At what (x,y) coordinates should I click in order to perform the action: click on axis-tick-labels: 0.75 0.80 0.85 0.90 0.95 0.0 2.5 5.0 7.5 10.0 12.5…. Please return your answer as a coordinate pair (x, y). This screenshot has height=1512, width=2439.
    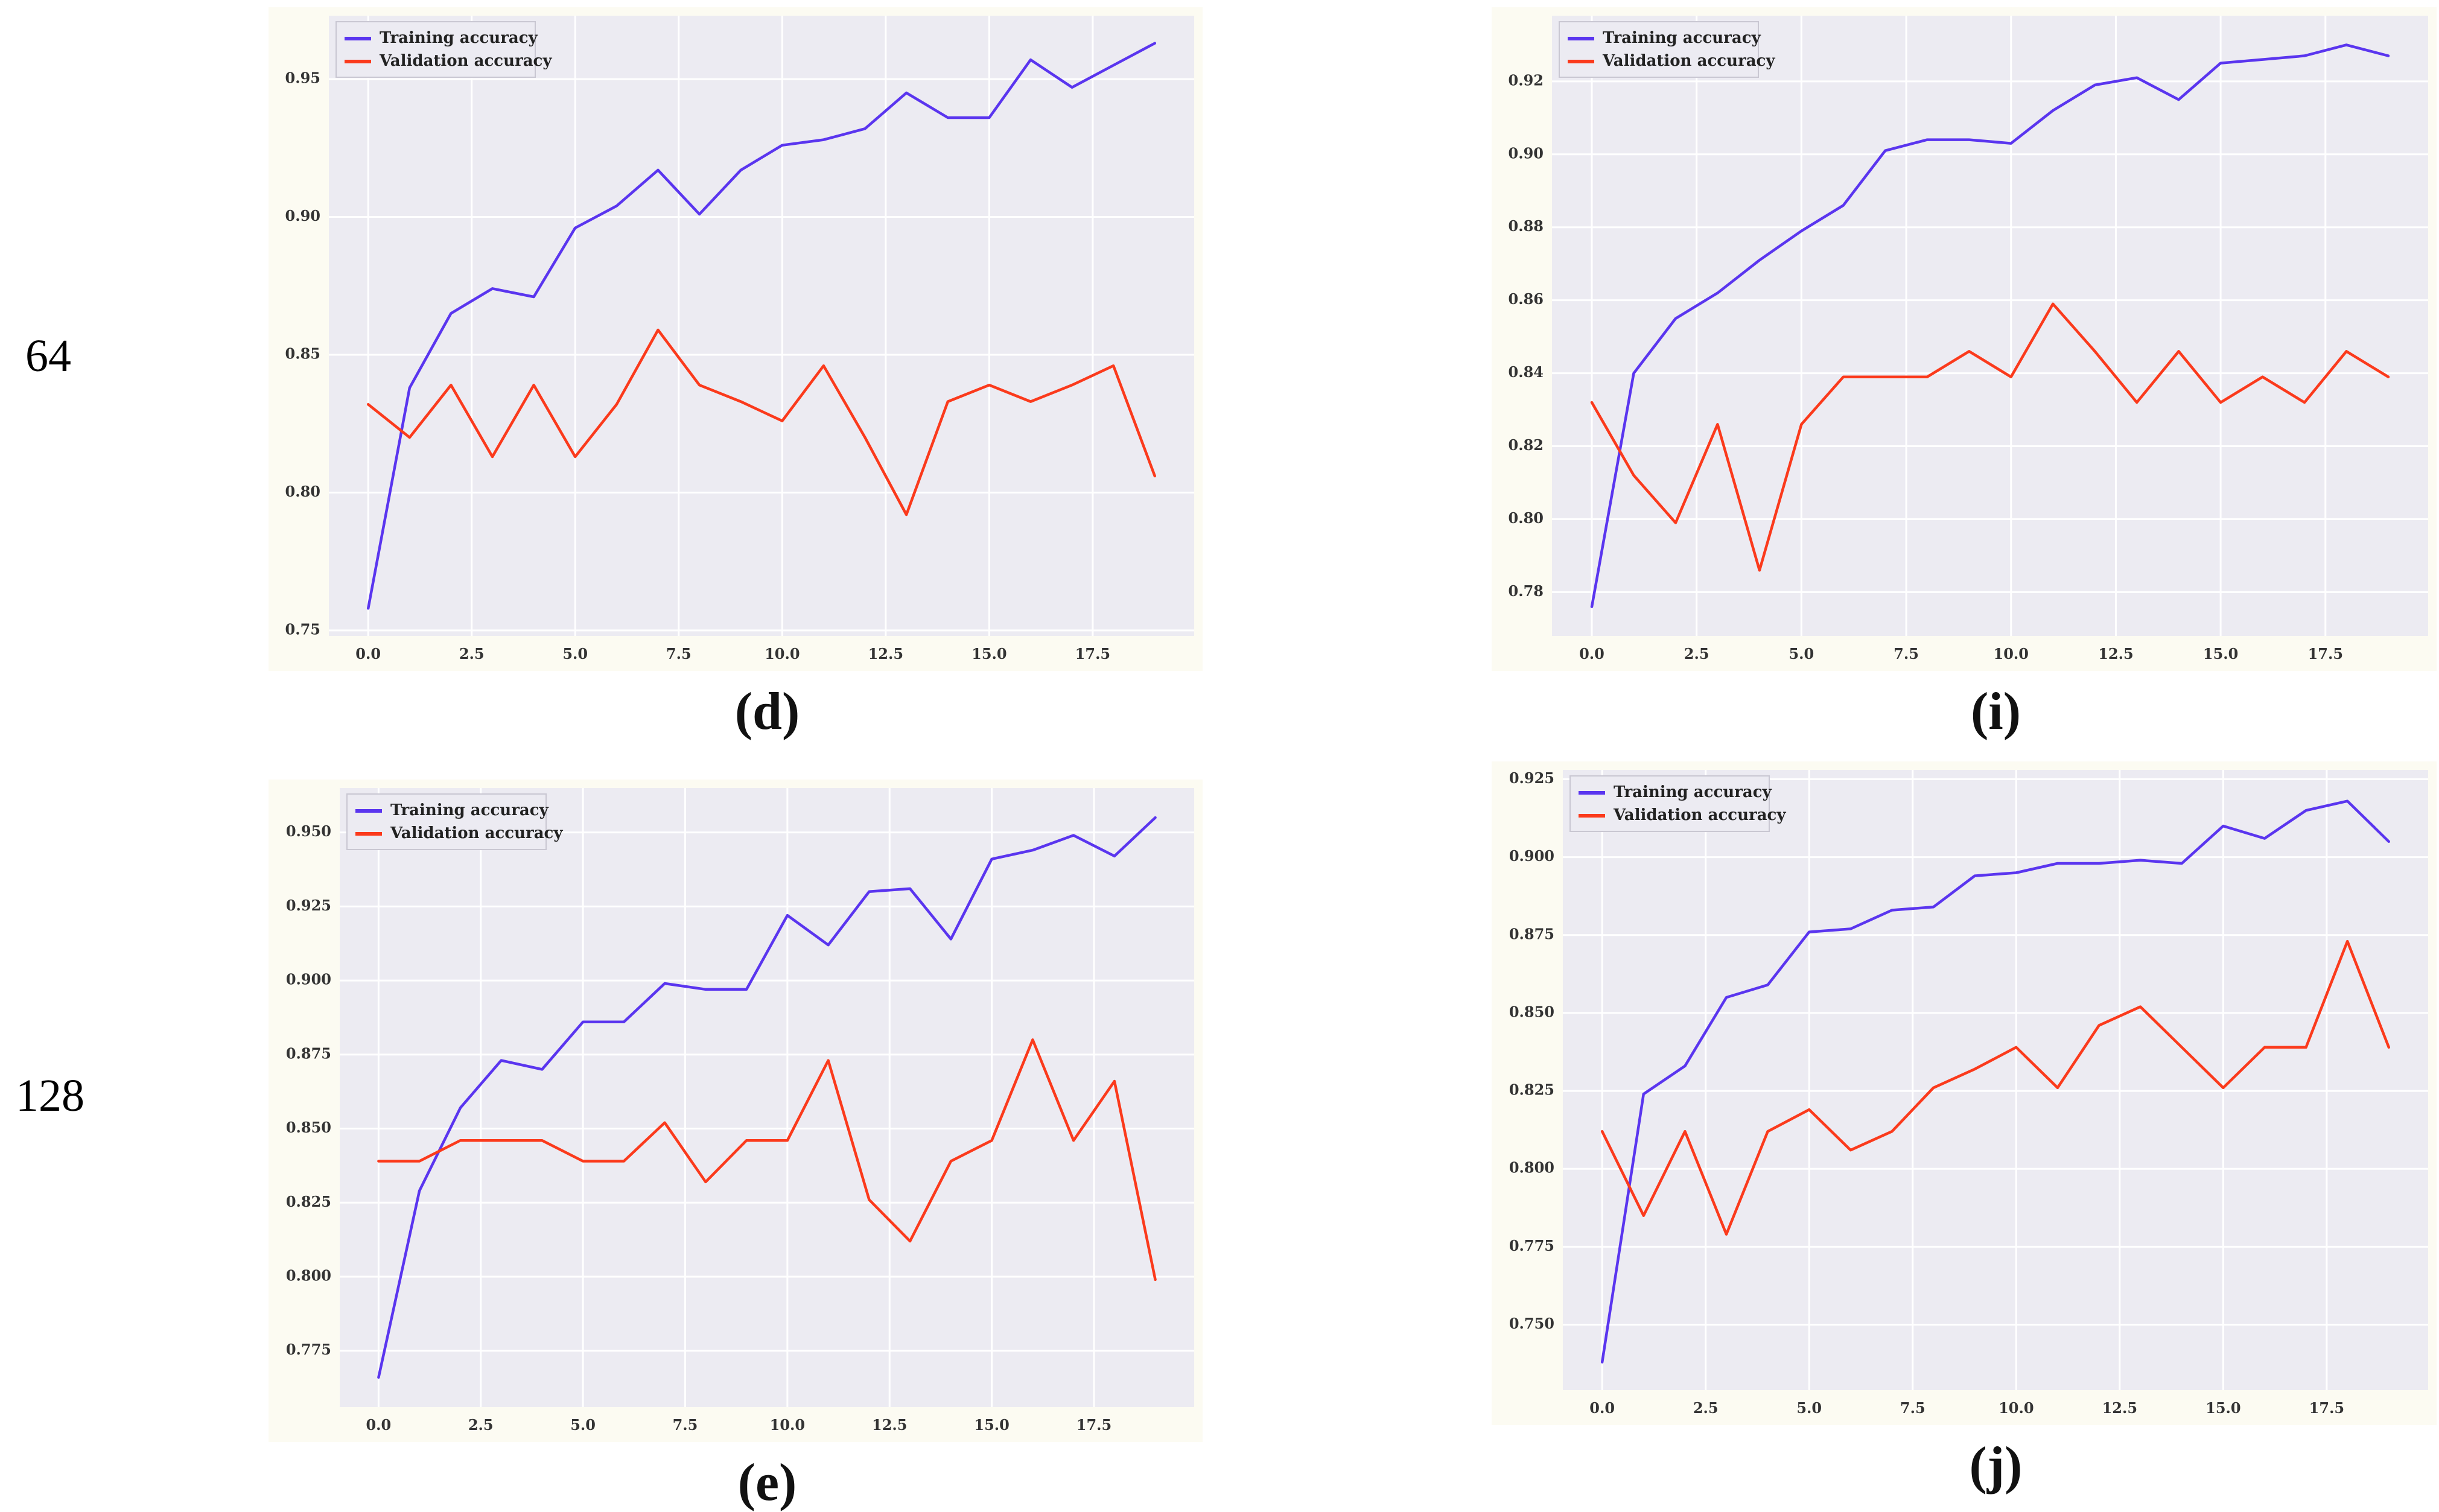
    Looking at the image, I should click on (698, 365).